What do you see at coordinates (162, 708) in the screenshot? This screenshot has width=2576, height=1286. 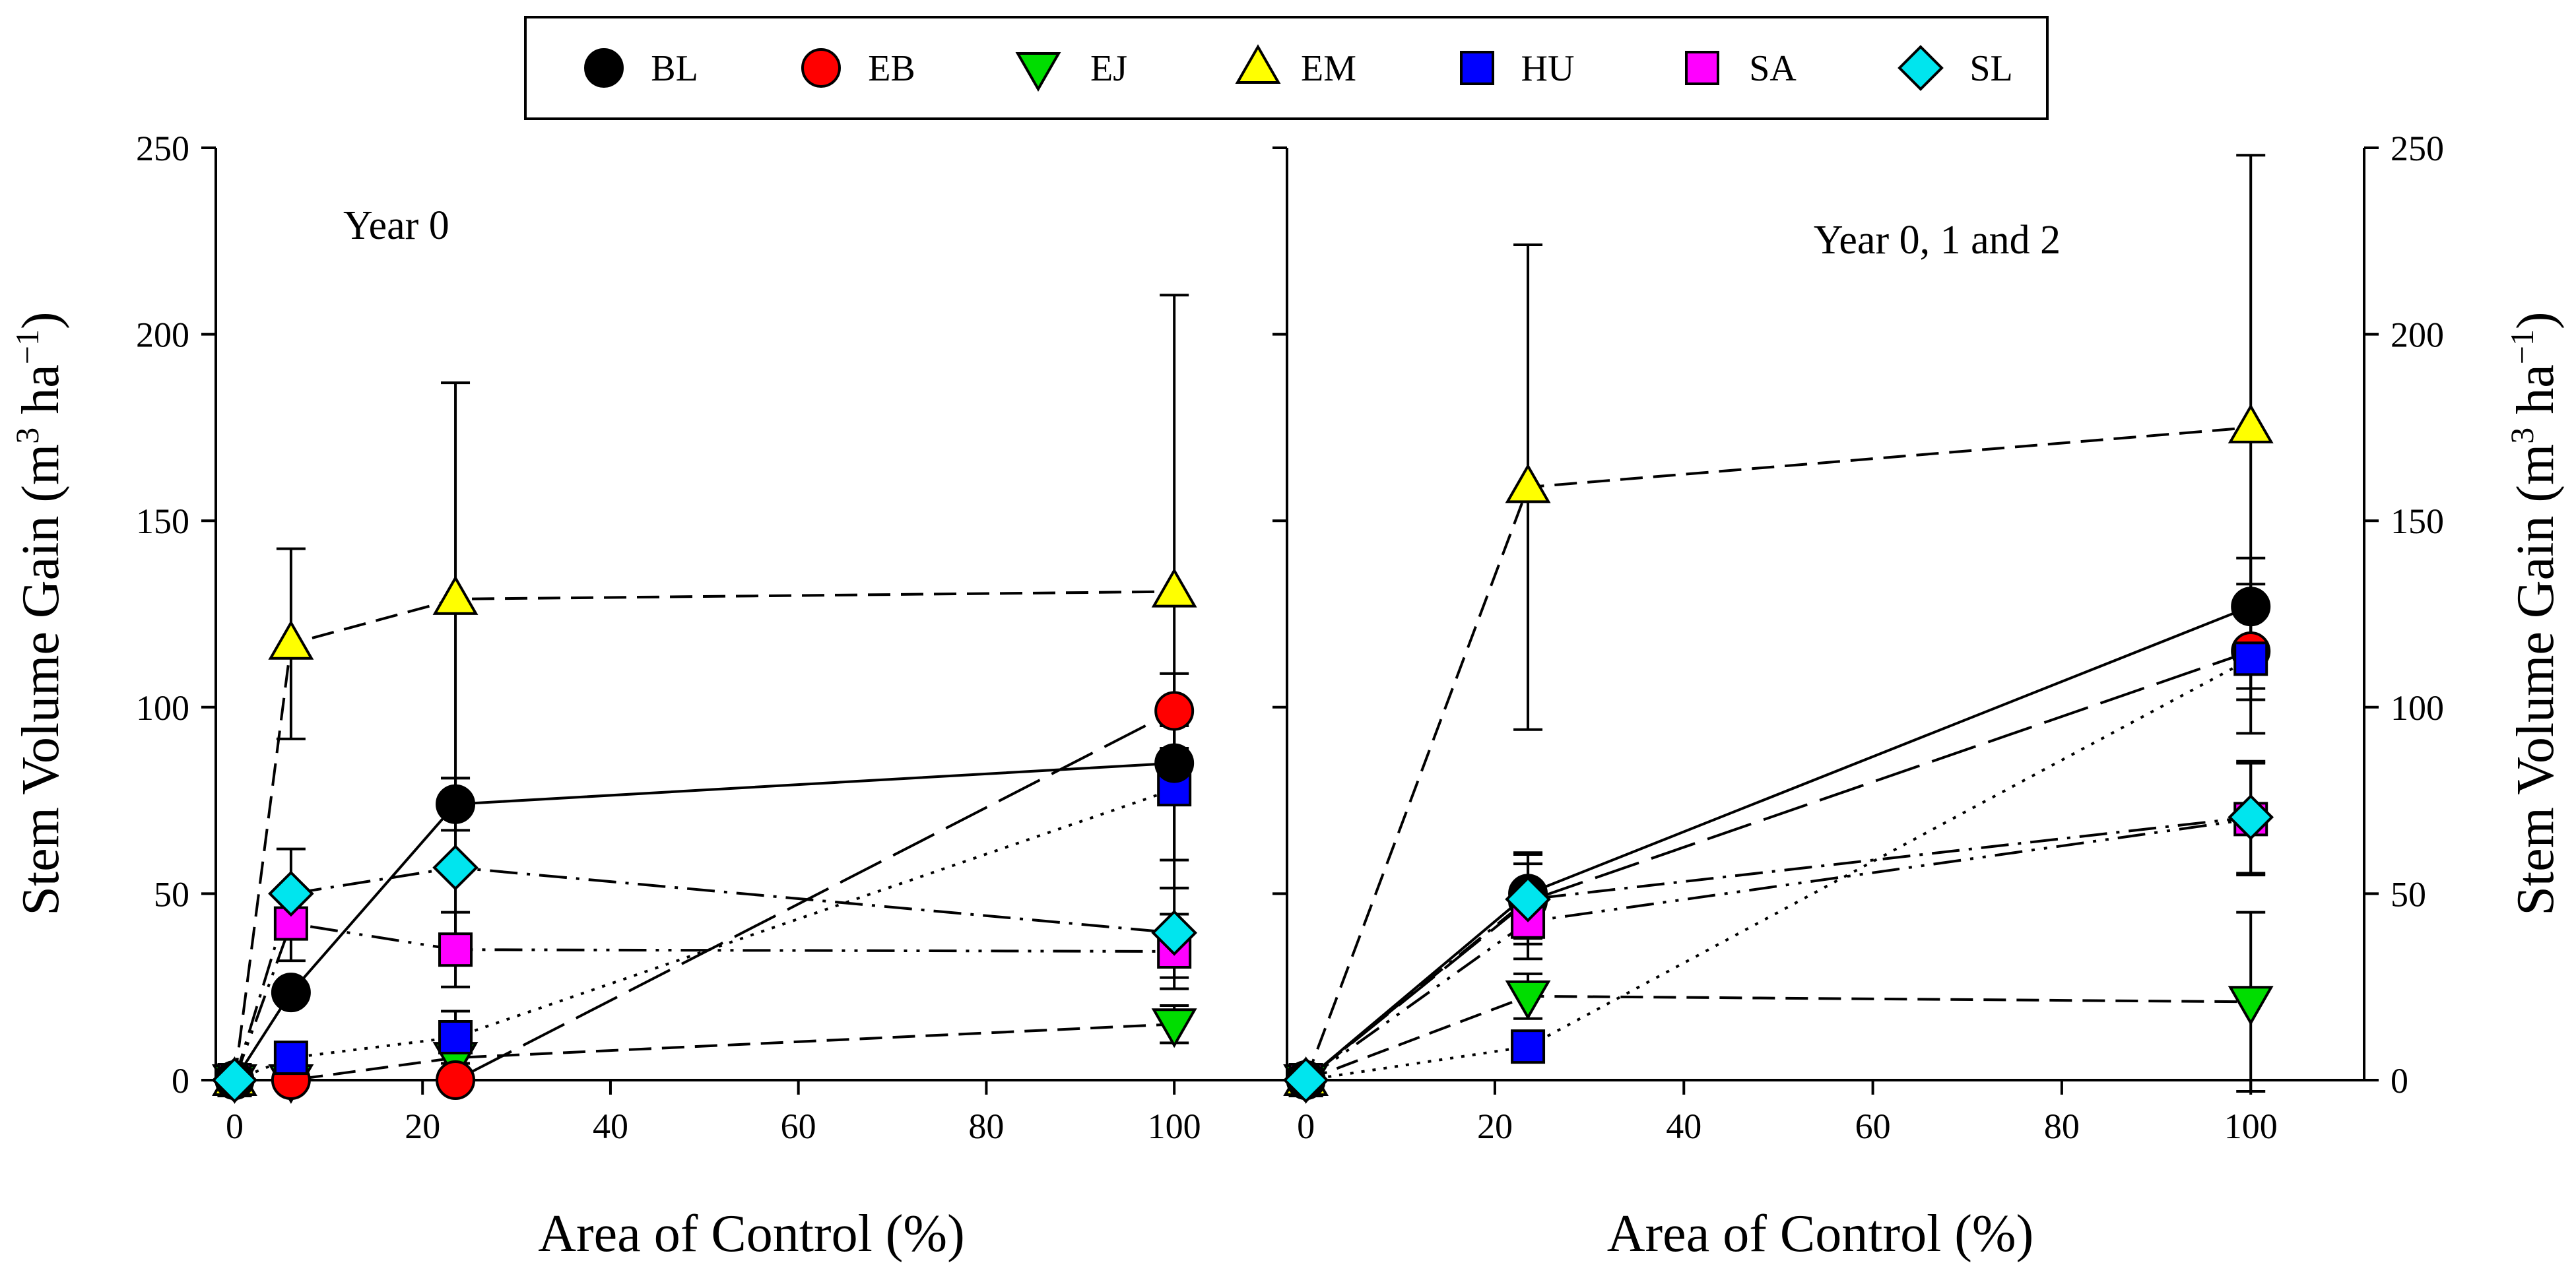 I see `y-tick-label: 100` at bounding box center [162, 708].